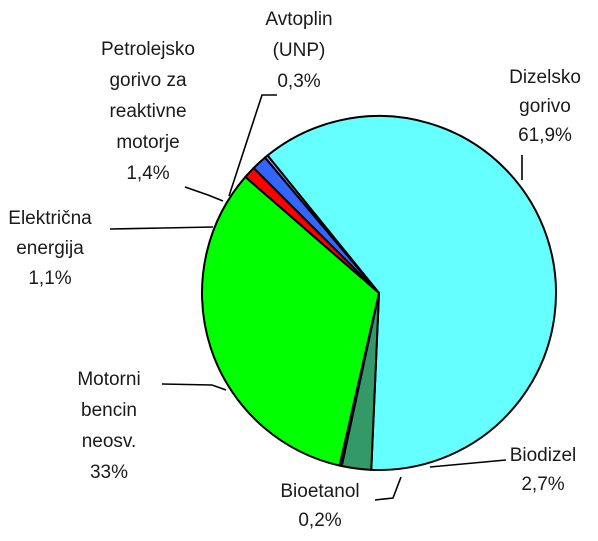 This screenshot has height=541, width=598. I want to click on slice-name-line: (UNP), so click(299, 50).